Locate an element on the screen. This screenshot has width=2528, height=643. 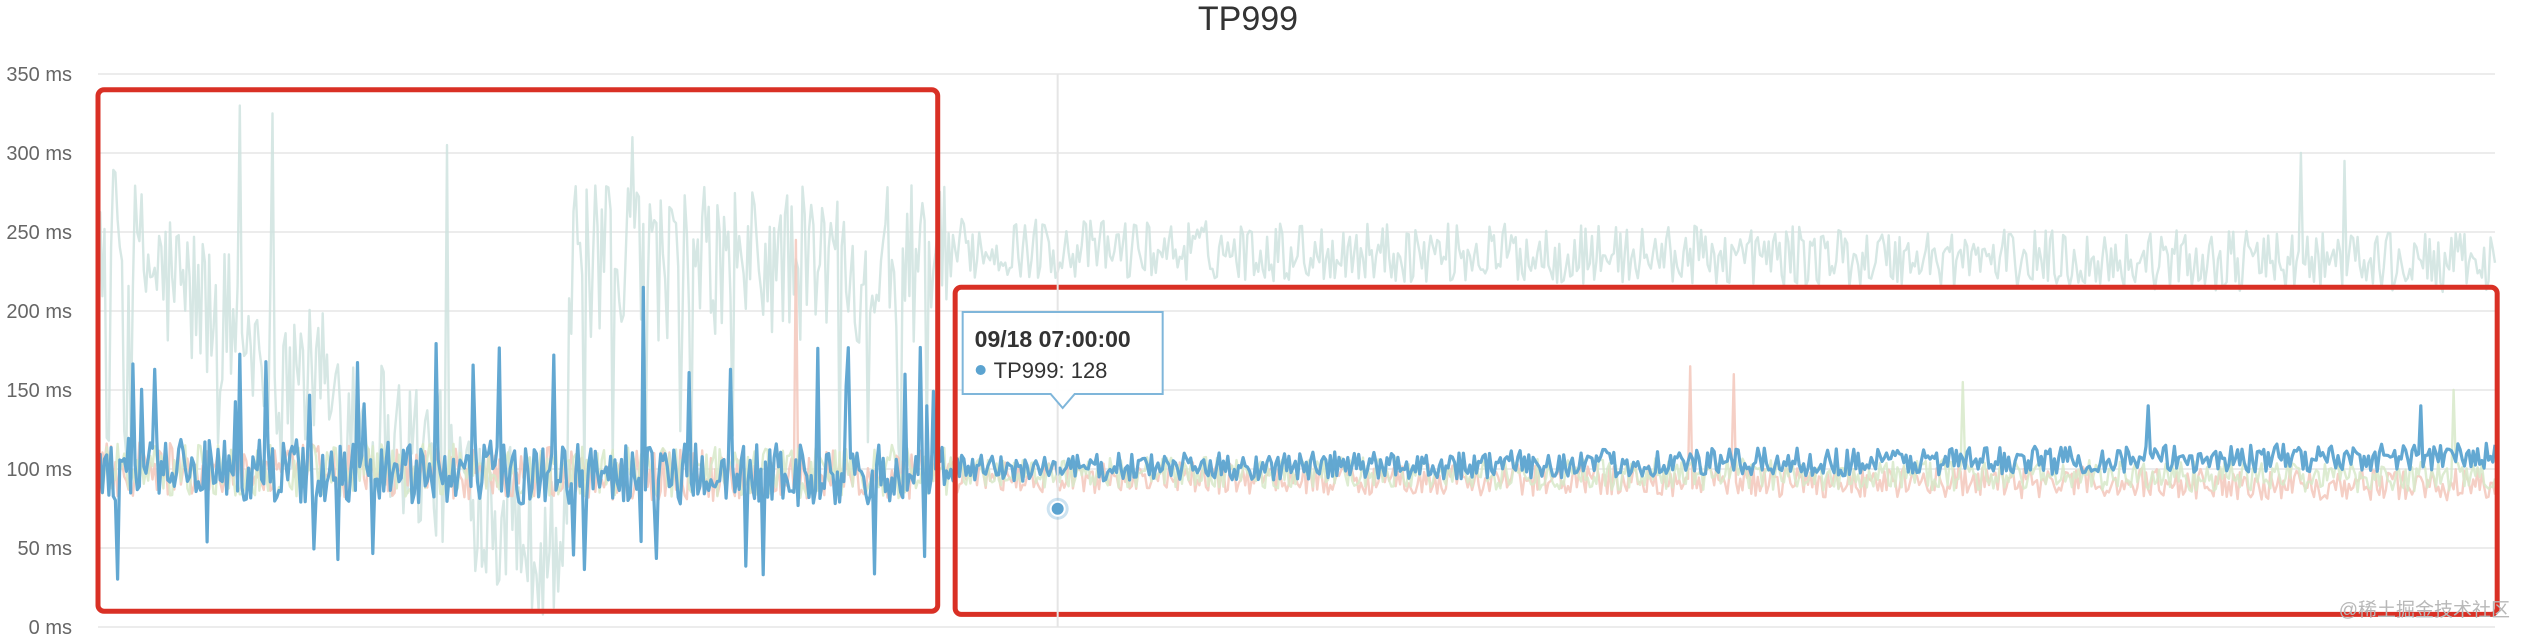
chart-title: TP999 is located at coordinates (1248, 19).